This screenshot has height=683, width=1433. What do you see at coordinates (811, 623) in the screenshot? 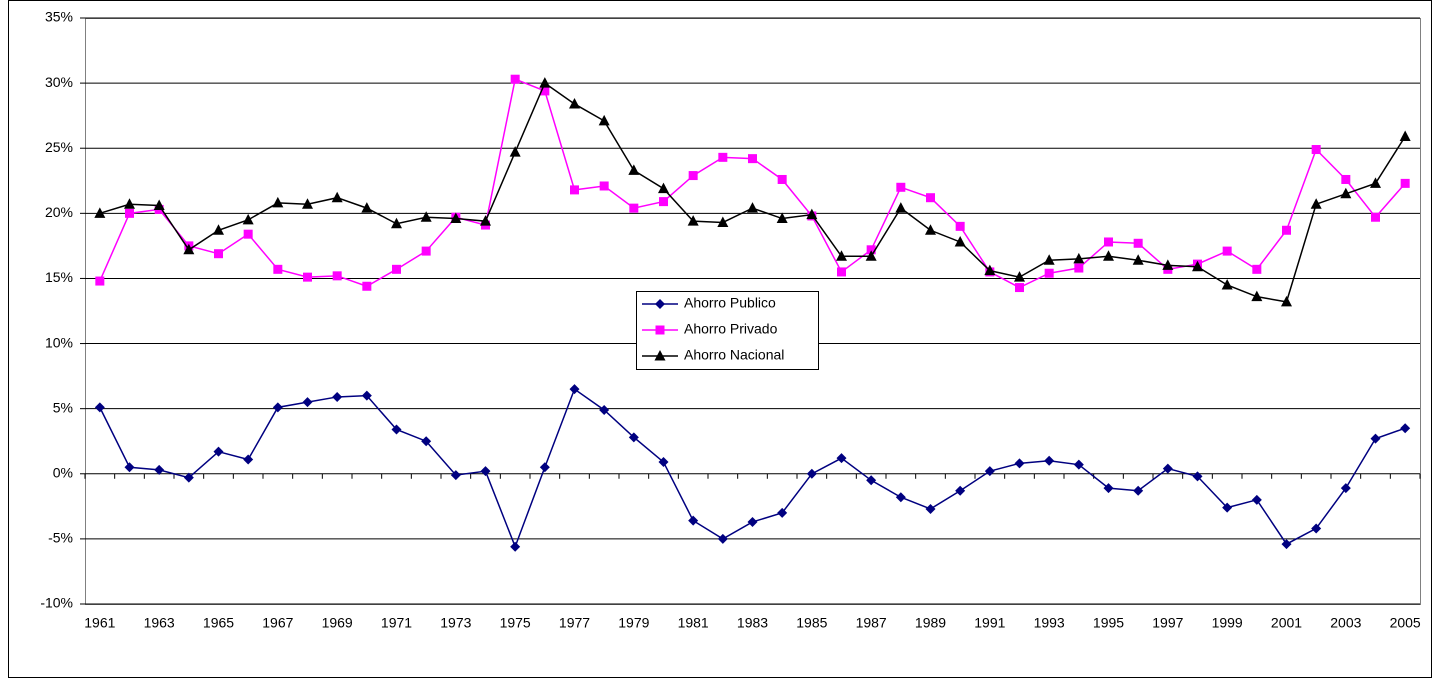
I see `x-tick-label: 1985` at bounding box center [811, 623].